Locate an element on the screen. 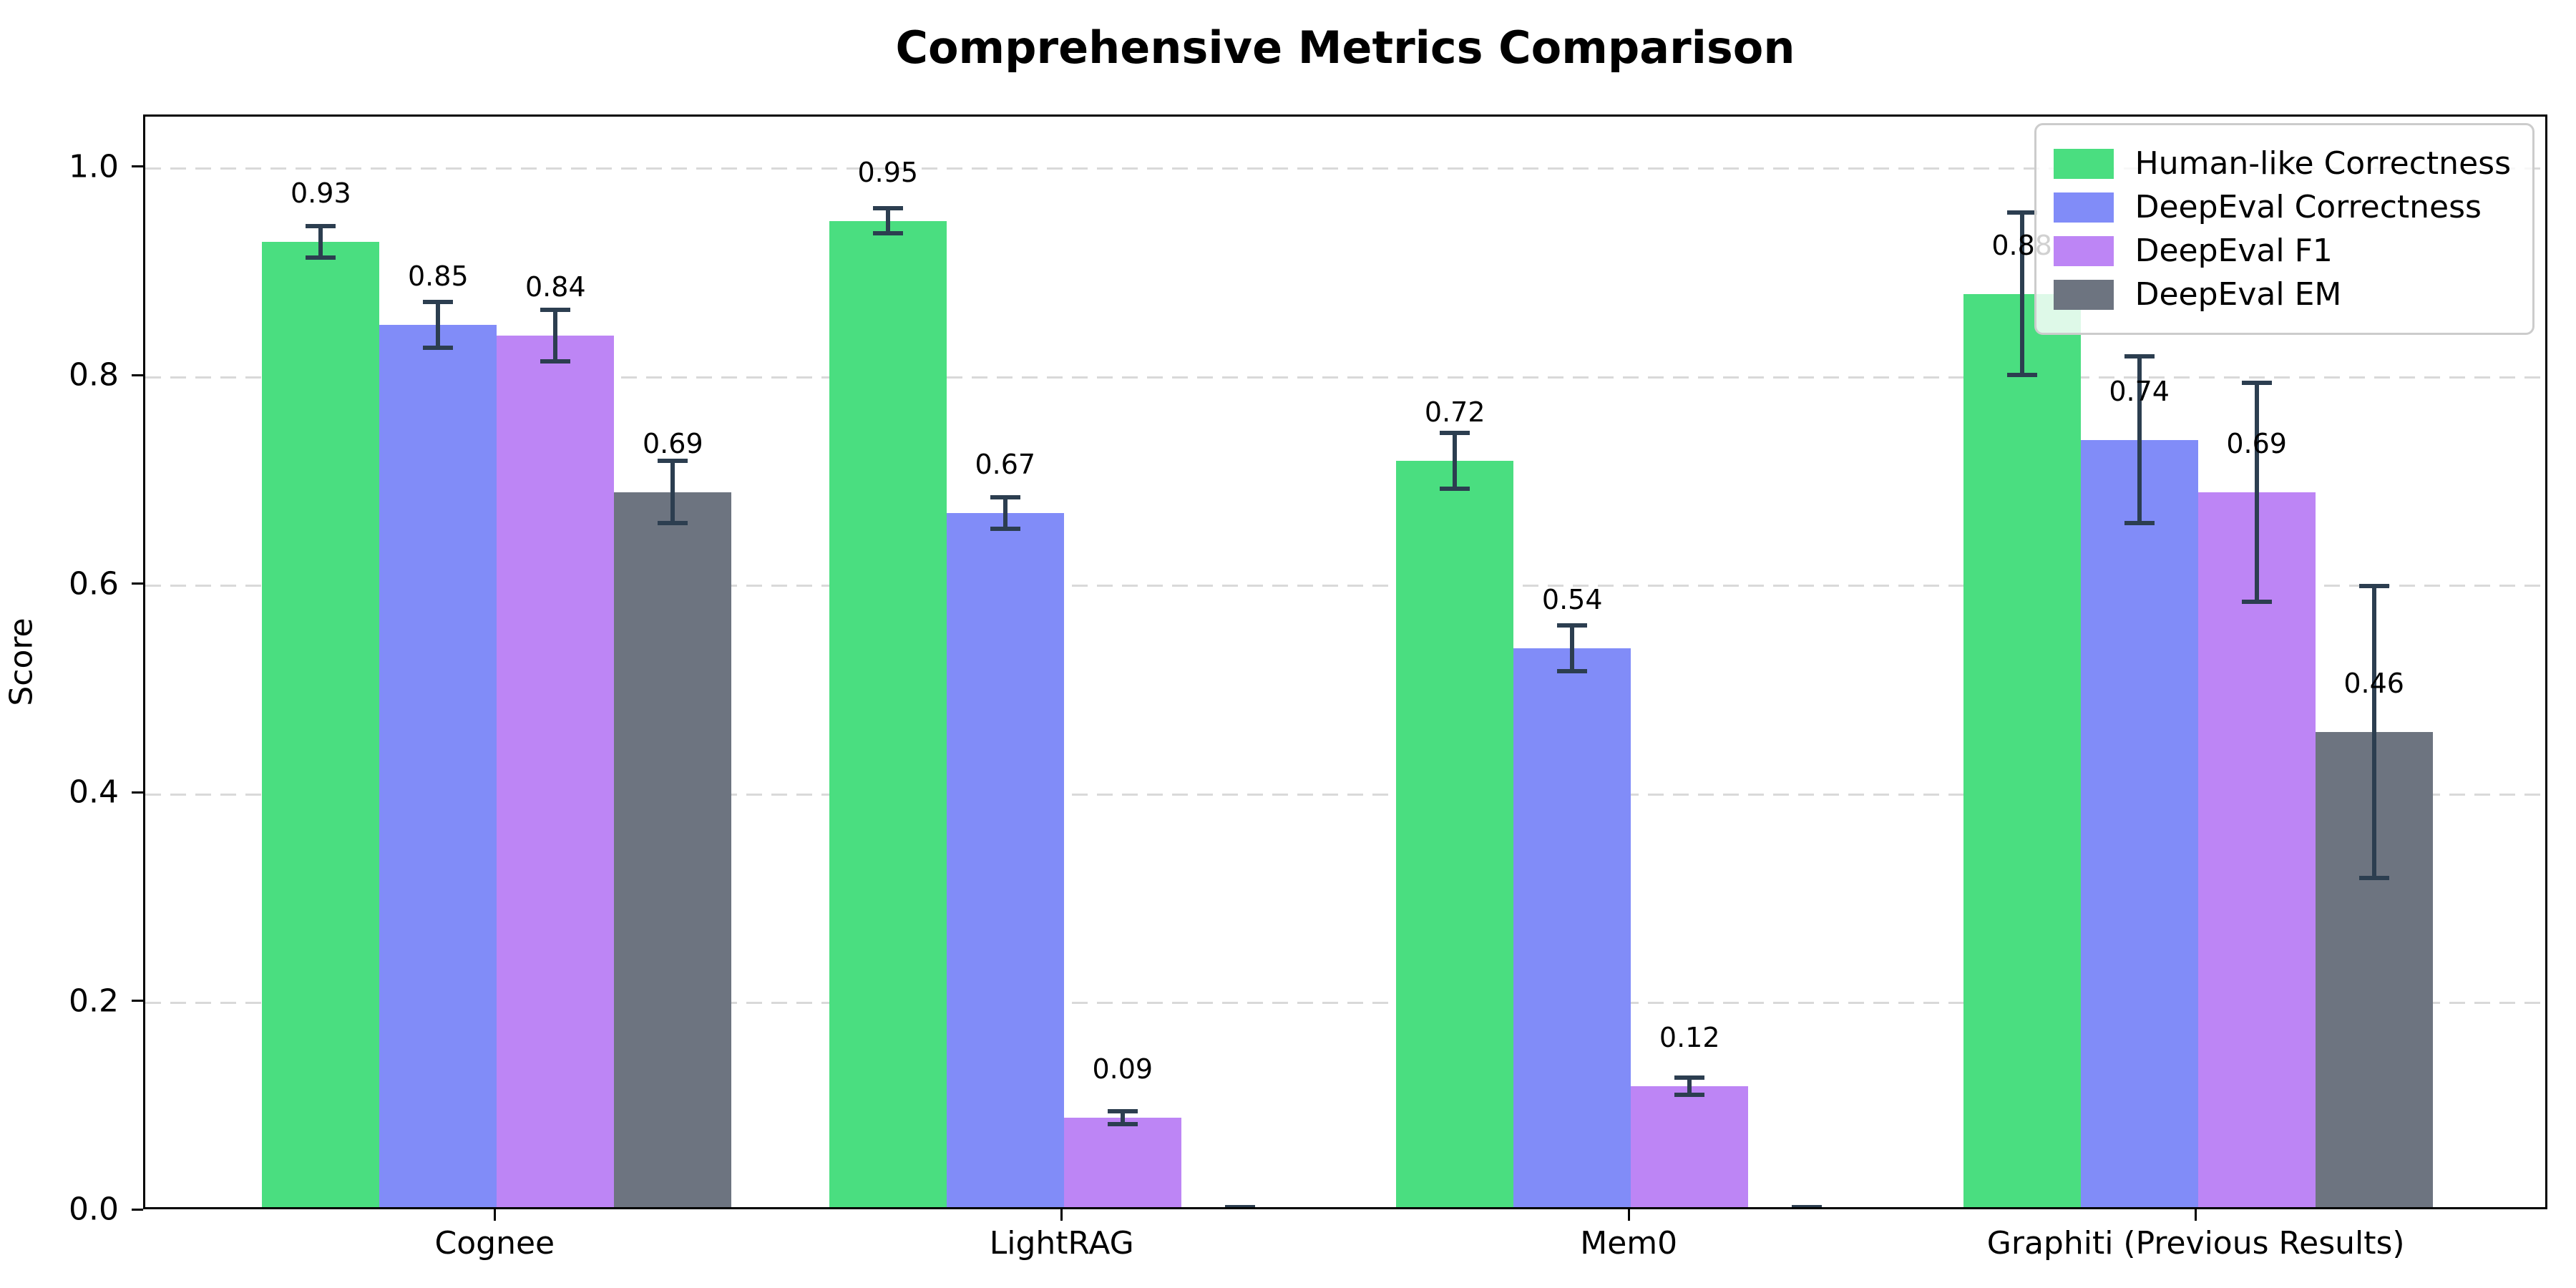 This screenshot has height=1288, width=2576. x-tick-label: LightRAG is located at coordinates (1061, 1243).